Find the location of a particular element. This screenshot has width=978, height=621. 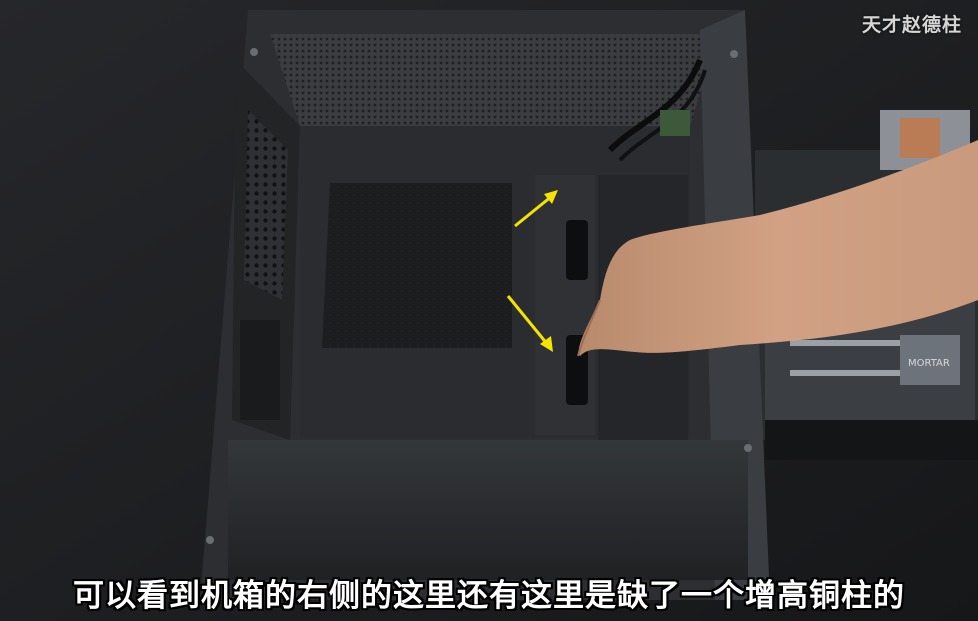

arrow-upper-head is located at coordinates (551, 197).